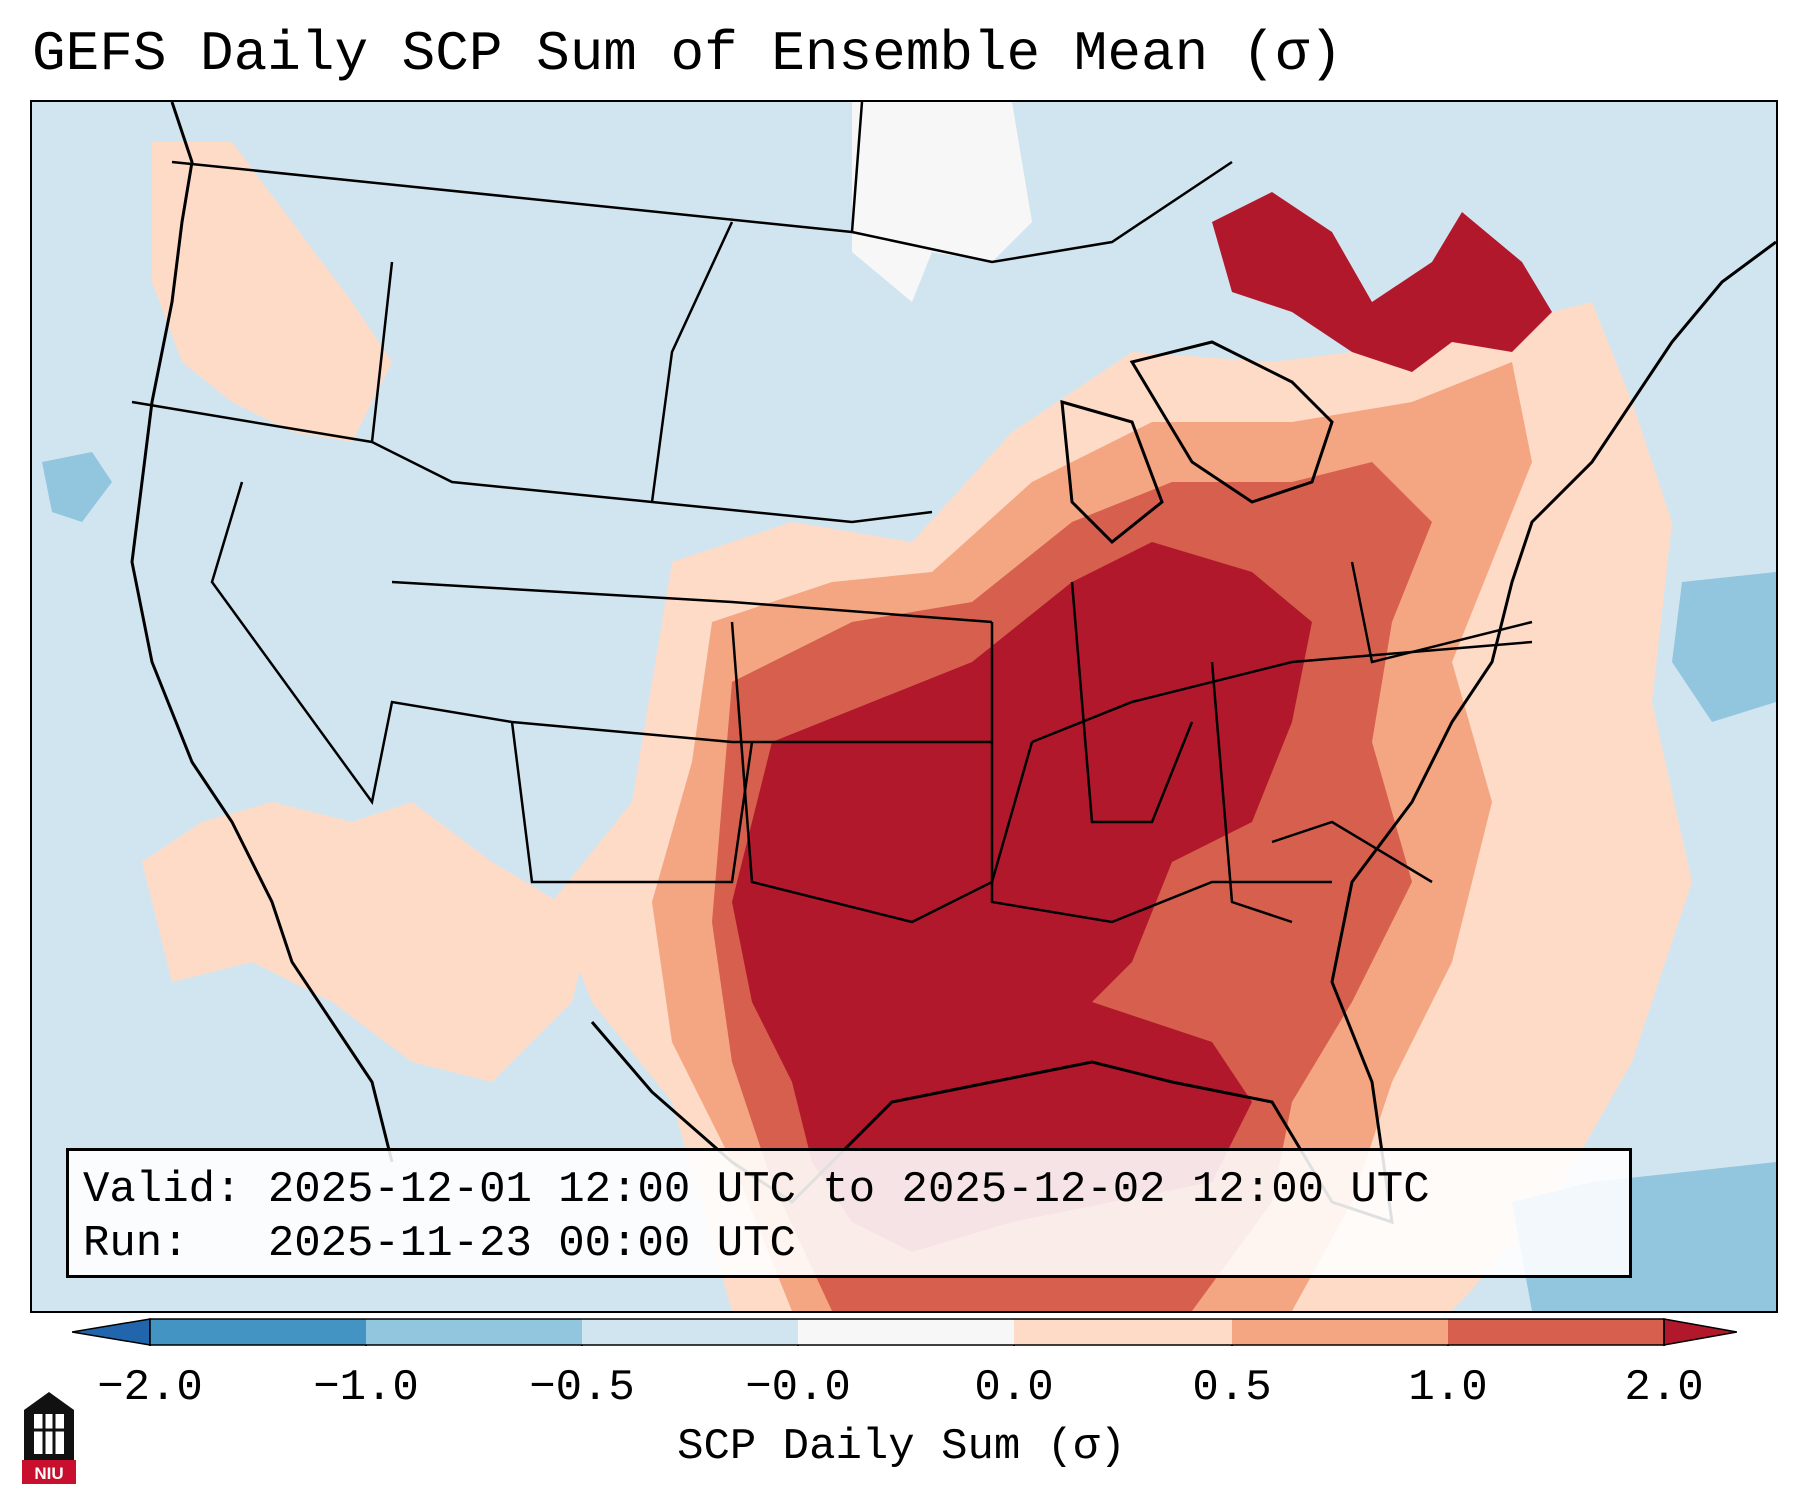  Describe the element at coordinates (150, 1388) in the screenshot. I see `tick-label: −2.0` at that location.